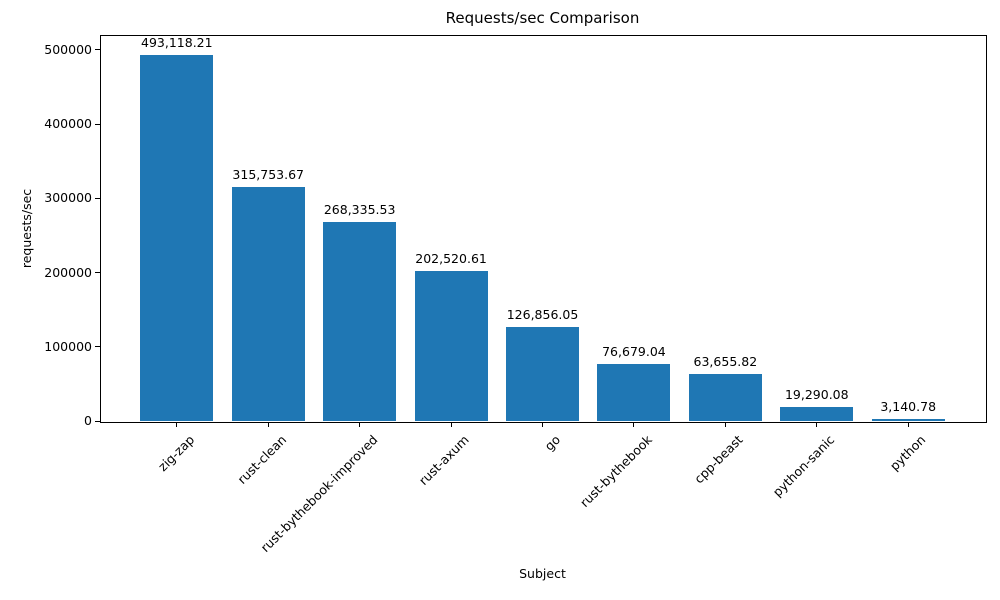  What do you see at coordinates (908, 453) in the screenshot?
I see `x-category-label: python` at bounding box center [908, 453].